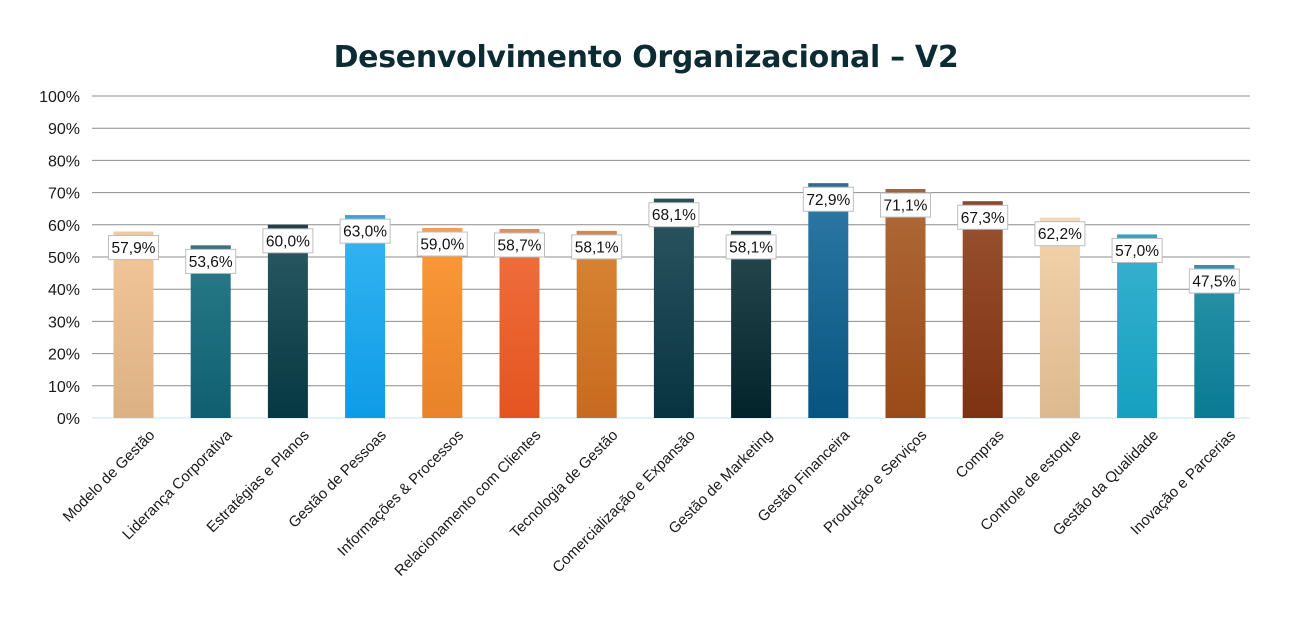  I want to click on data-label: 68,1%, so click(674, 215).